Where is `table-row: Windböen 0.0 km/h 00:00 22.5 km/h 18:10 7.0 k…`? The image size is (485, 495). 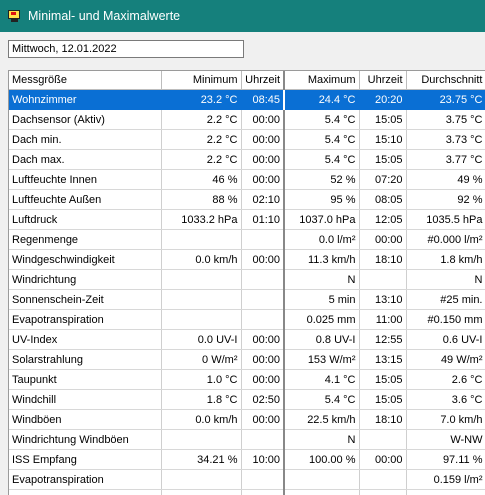 table-row: Windböen 0.0 km/h 00:00 22.5 km/h 18:10 7.0 k… is located at coordinates (247, 419).